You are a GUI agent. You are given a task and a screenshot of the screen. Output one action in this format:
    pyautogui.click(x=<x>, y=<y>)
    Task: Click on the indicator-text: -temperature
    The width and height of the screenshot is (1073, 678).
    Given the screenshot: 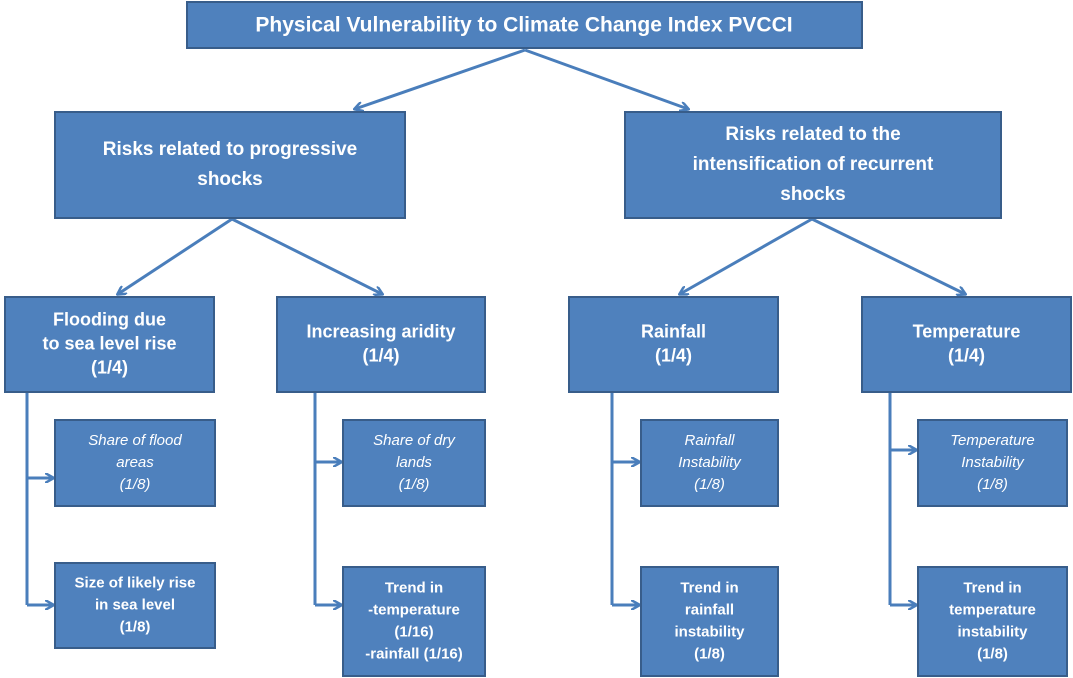 What is the action you would take?
    pyautogui.click(x=414, y=609)
    